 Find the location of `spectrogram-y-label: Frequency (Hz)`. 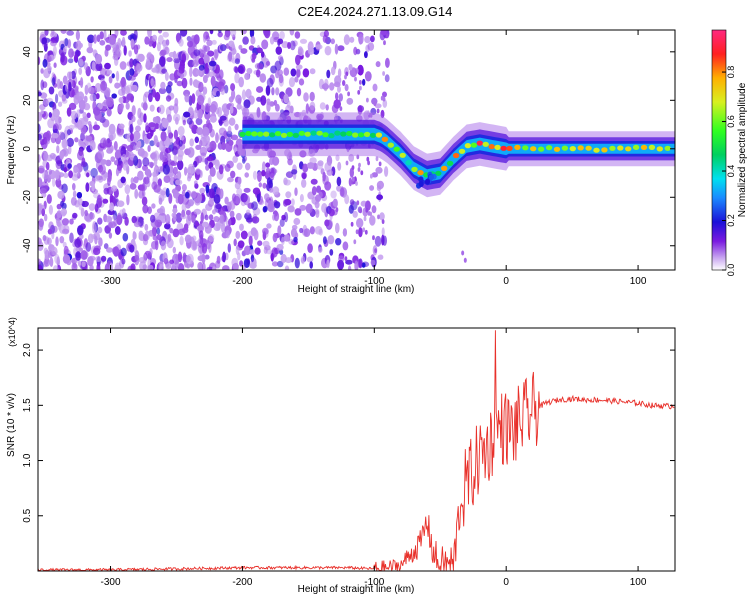

spectrogram-y-label: Frequency (Hz) is located at coordinates (11, 150).